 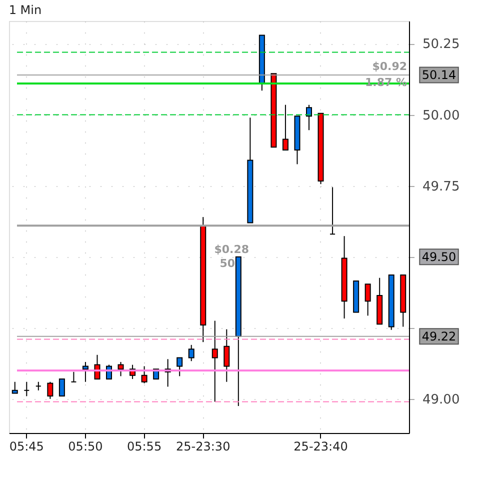 What do you see at coordinates (26, 447) in the screenshot?
I see `x-tick-label: 05:45` at bounding box center [26, 447].